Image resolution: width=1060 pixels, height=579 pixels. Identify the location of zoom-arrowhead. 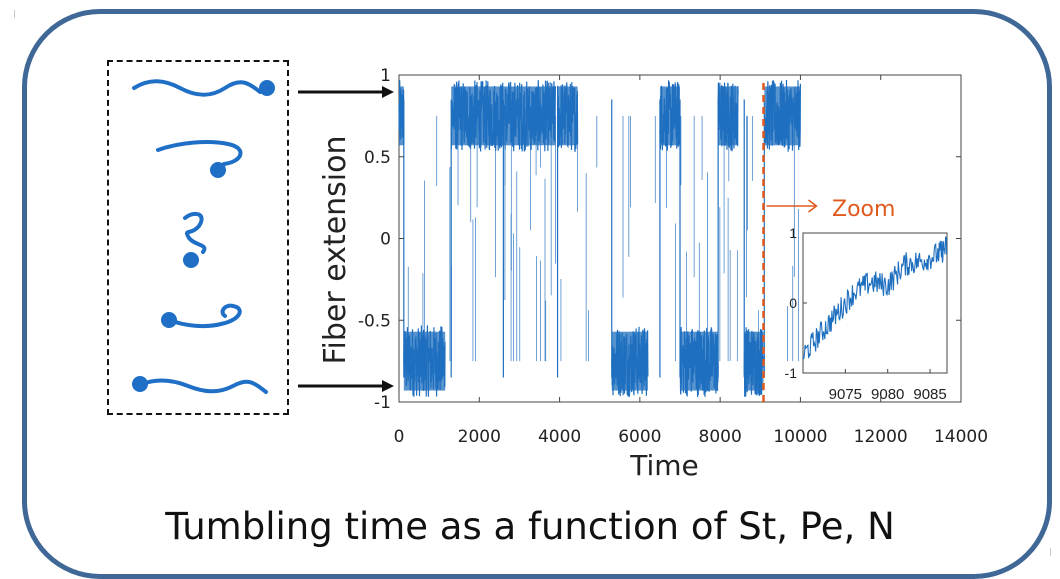
(813, 206).